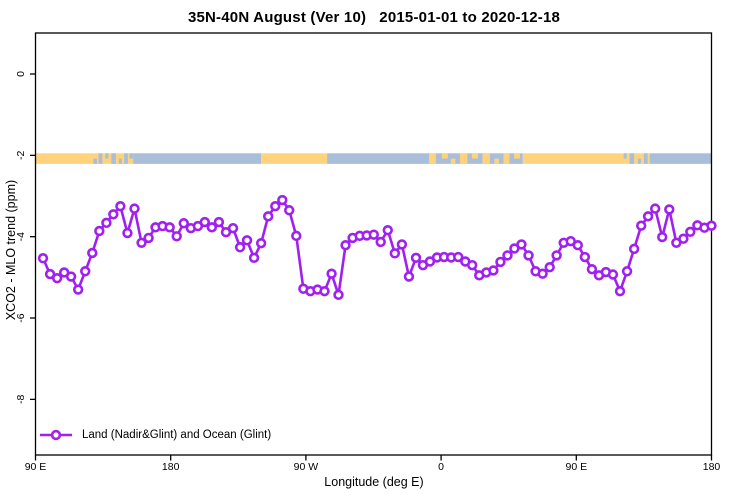 The width and height of the screenshot is (750, 500). Describe the element at coordinates (441, 467) in the screenshot. I see `x-tick-label: 0` at that location.